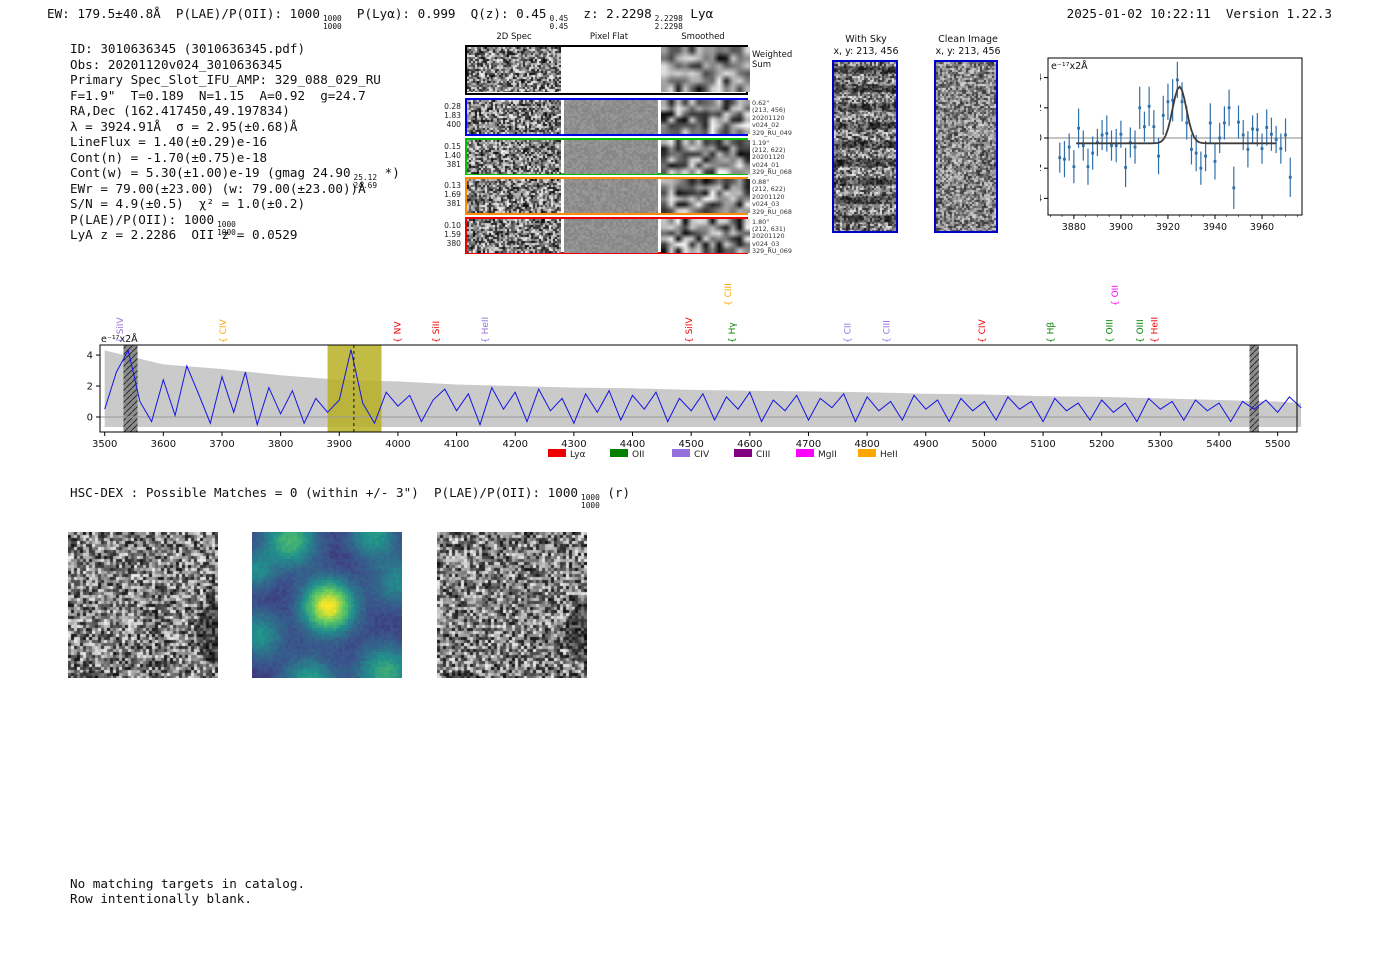 The height and width of the screenshot is (953, 1400). Describe the element at coordinates (452, 115) in the screenshot. I see `row-1-scale-labels: 0.28 1.83 400` at that location.